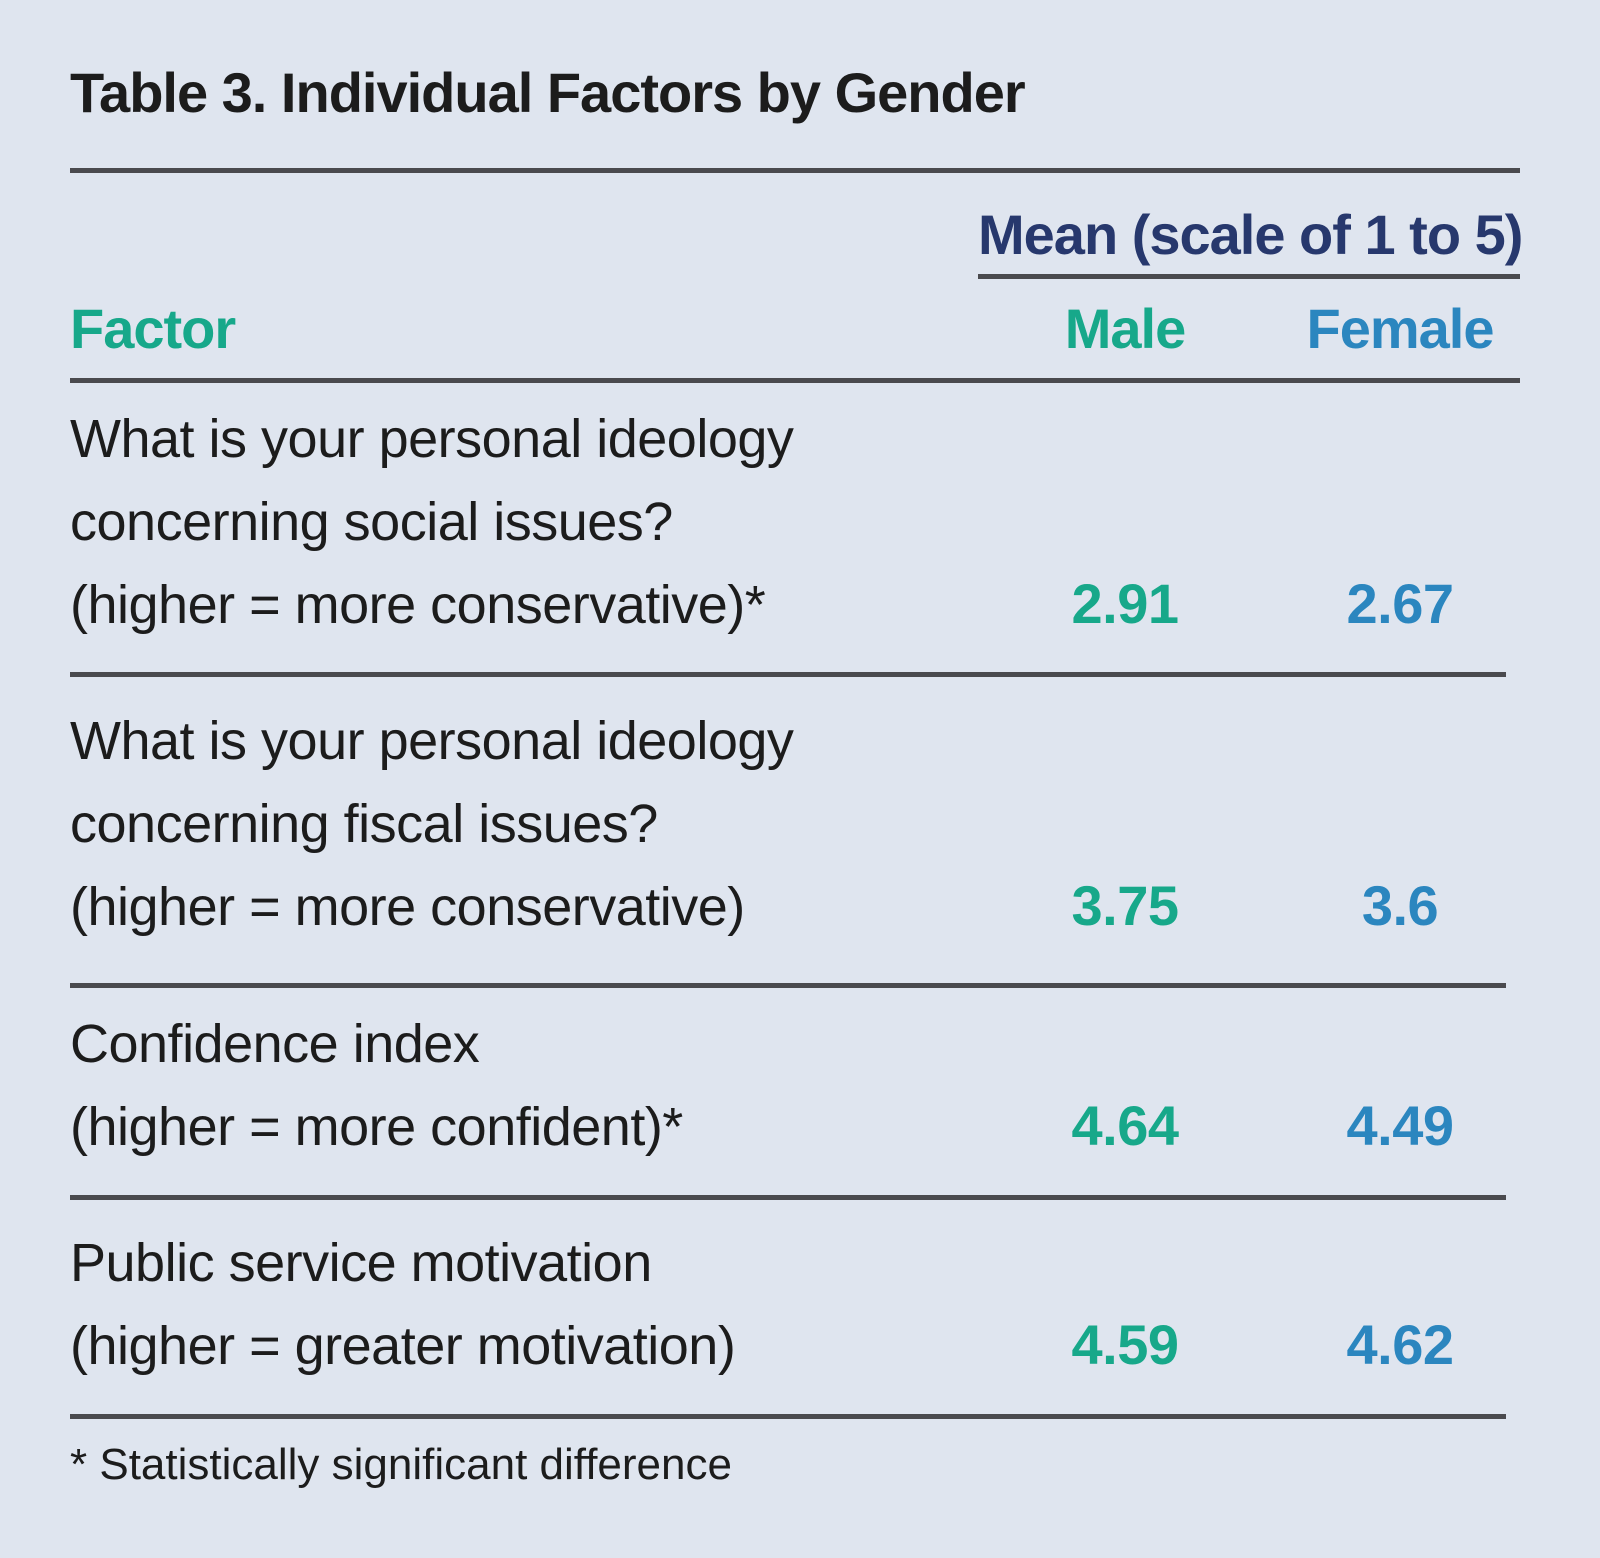 This screenshot has height=1558, width=1600. What do you see at coordinates (1125, 328) in the screenshot?
I see `male-column-header: Male` at bounding box center [1125, 328].